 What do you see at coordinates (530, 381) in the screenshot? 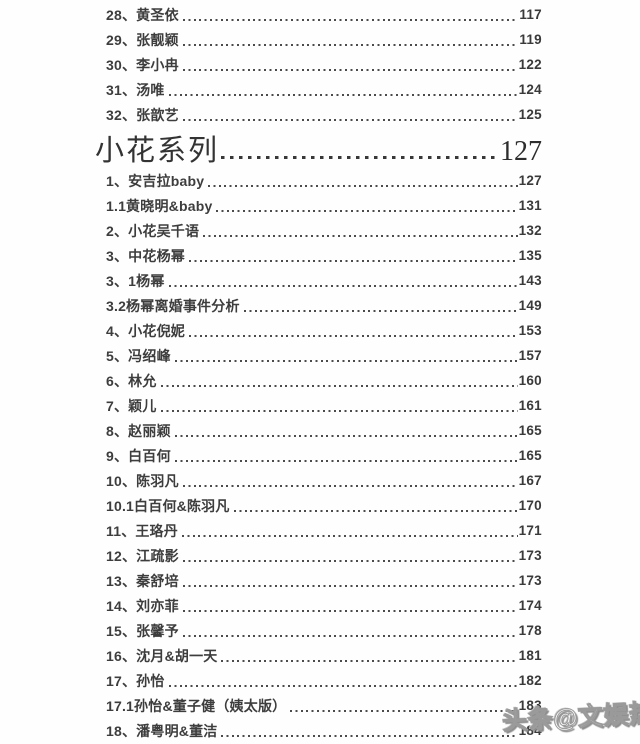
I see `toc-entry-page: 160` at bounding box center [530, 381].